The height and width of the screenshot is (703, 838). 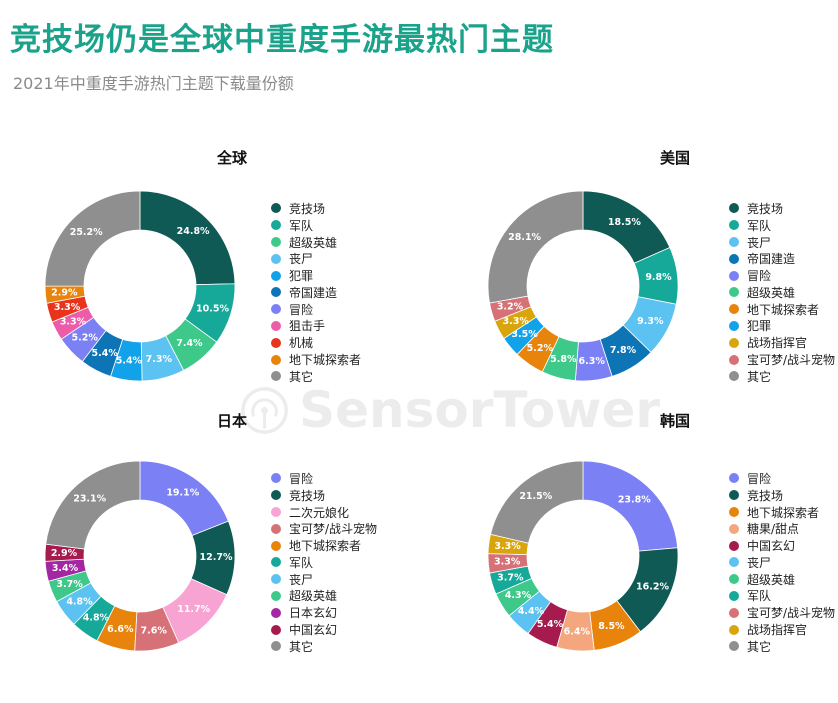 I want to click on chart-title-global: 全球, so click(x=232, y=158).